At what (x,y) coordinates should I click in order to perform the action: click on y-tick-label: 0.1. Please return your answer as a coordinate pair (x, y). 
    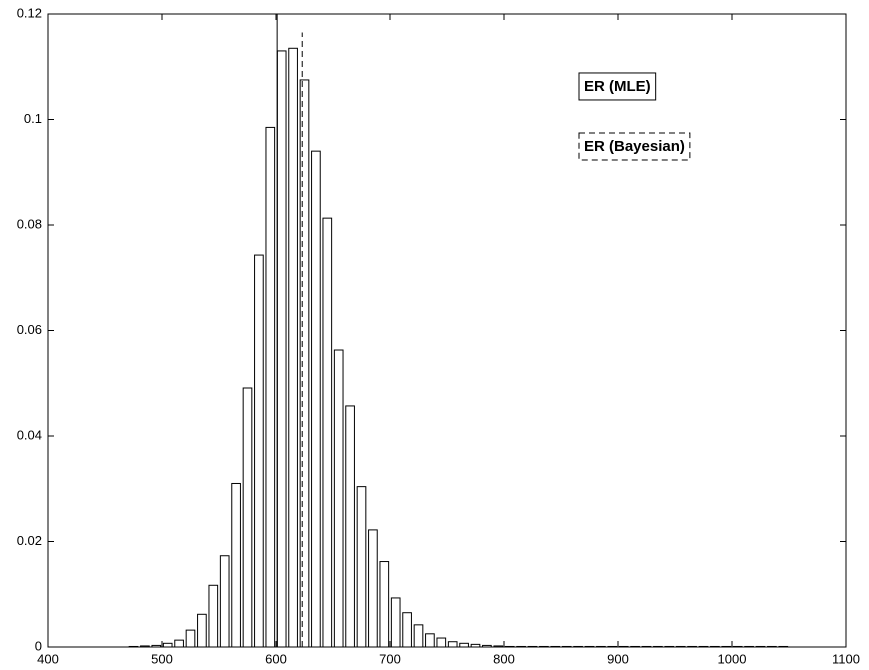
    Looking at the image, I should click on (33, 118).